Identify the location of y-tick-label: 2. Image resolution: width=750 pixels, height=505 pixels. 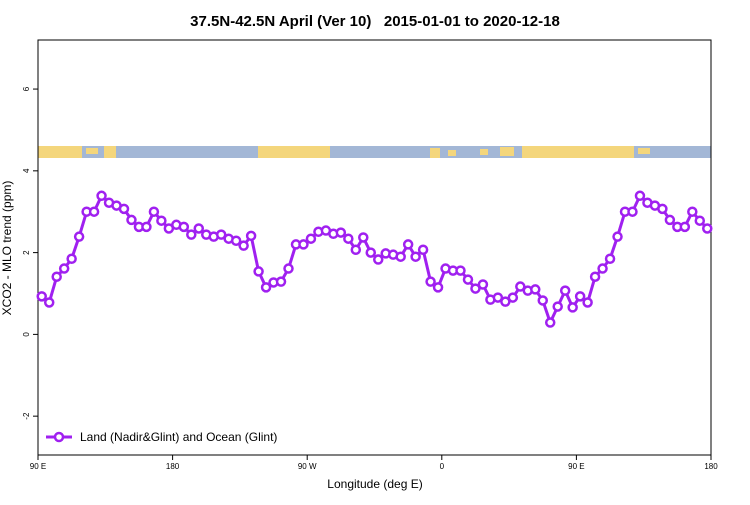
(26, 252).